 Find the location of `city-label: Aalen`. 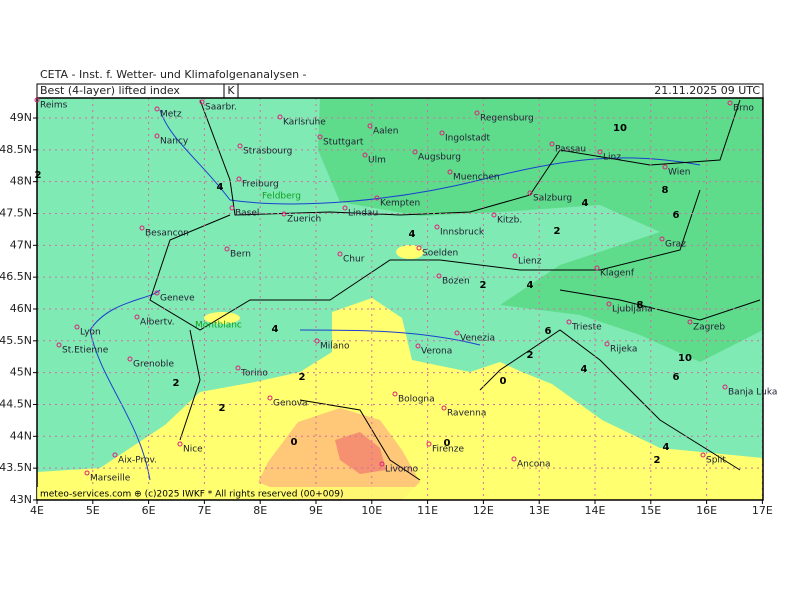

city-label: Aalen is located at coordinates (385, 132).